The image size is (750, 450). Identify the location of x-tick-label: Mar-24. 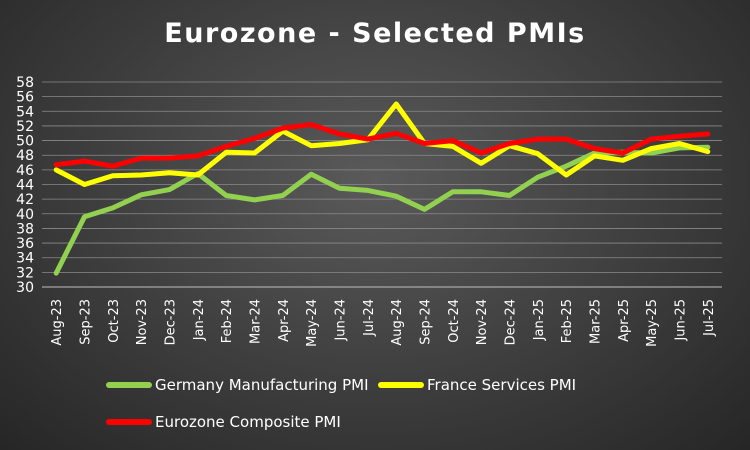
(256, 321).